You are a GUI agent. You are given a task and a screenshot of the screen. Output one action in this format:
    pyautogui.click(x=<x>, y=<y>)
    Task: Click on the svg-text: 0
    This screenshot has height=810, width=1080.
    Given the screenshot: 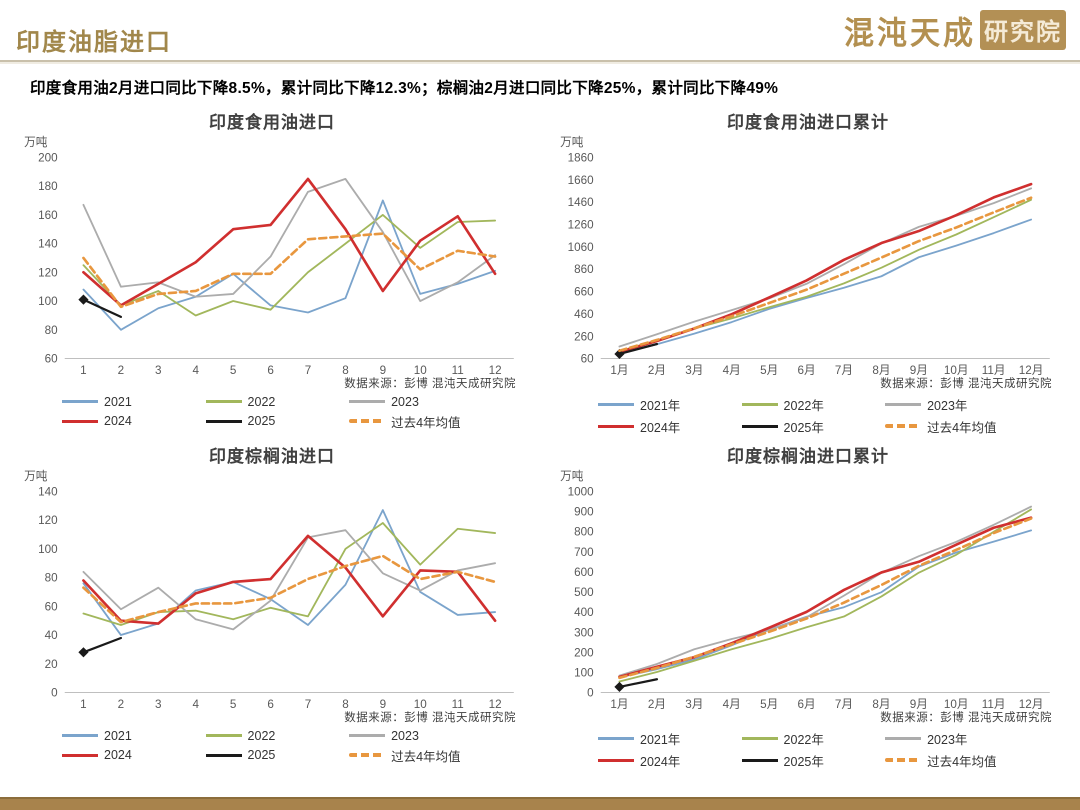 What is the action you would take?
    pyautogui.click(x=54, y=692)
    